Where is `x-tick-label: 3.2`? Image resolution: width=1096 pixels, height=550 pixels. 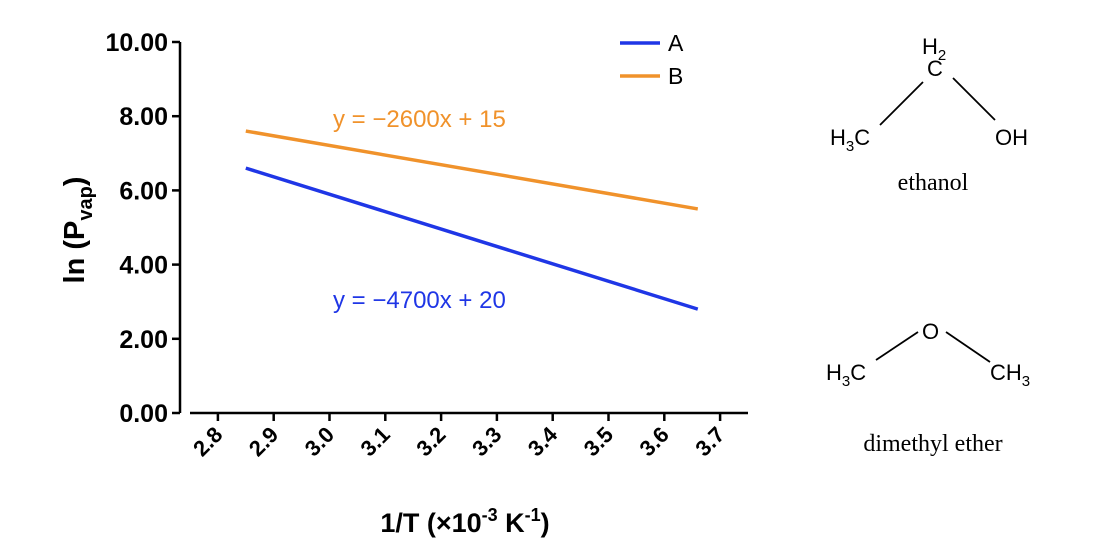
x-tick-label: 3.2 is located at coordinates (430, 441).